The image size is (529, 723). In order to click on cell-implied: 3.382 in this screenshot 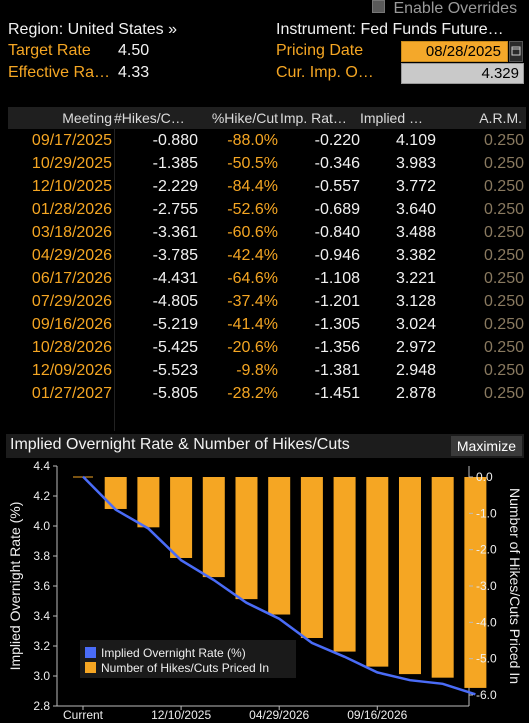, I will do `click(415, 255)`.